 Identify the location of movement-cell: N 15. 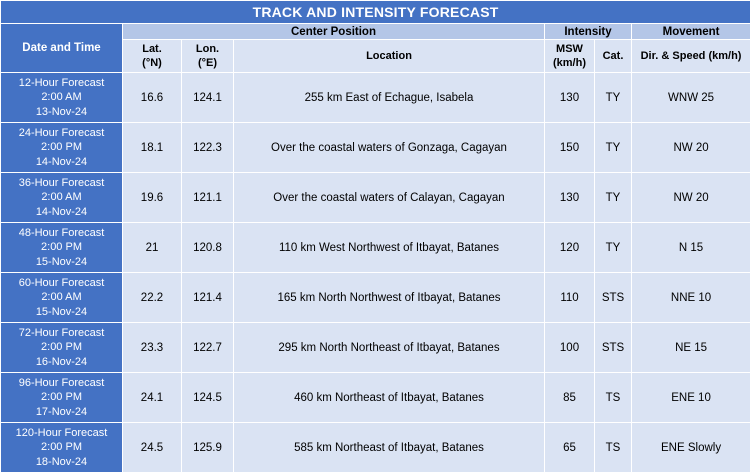
(691, 248).